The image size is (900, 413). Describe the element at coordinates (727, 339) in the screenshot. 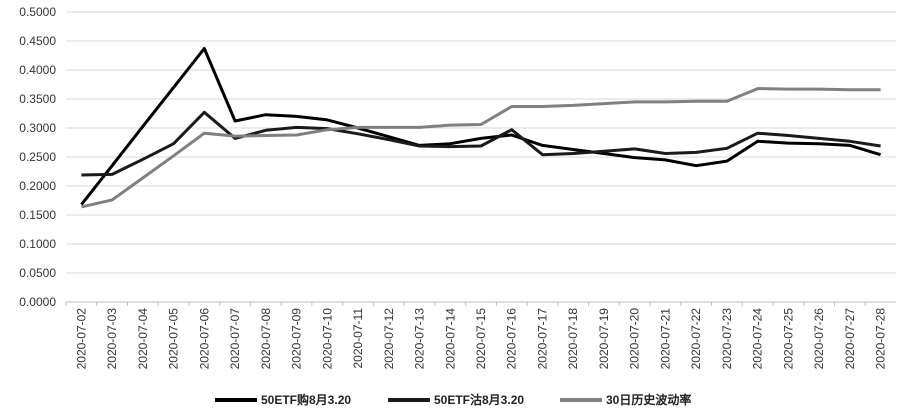

I see `x-tick-label: 2020-07-23` at that location.